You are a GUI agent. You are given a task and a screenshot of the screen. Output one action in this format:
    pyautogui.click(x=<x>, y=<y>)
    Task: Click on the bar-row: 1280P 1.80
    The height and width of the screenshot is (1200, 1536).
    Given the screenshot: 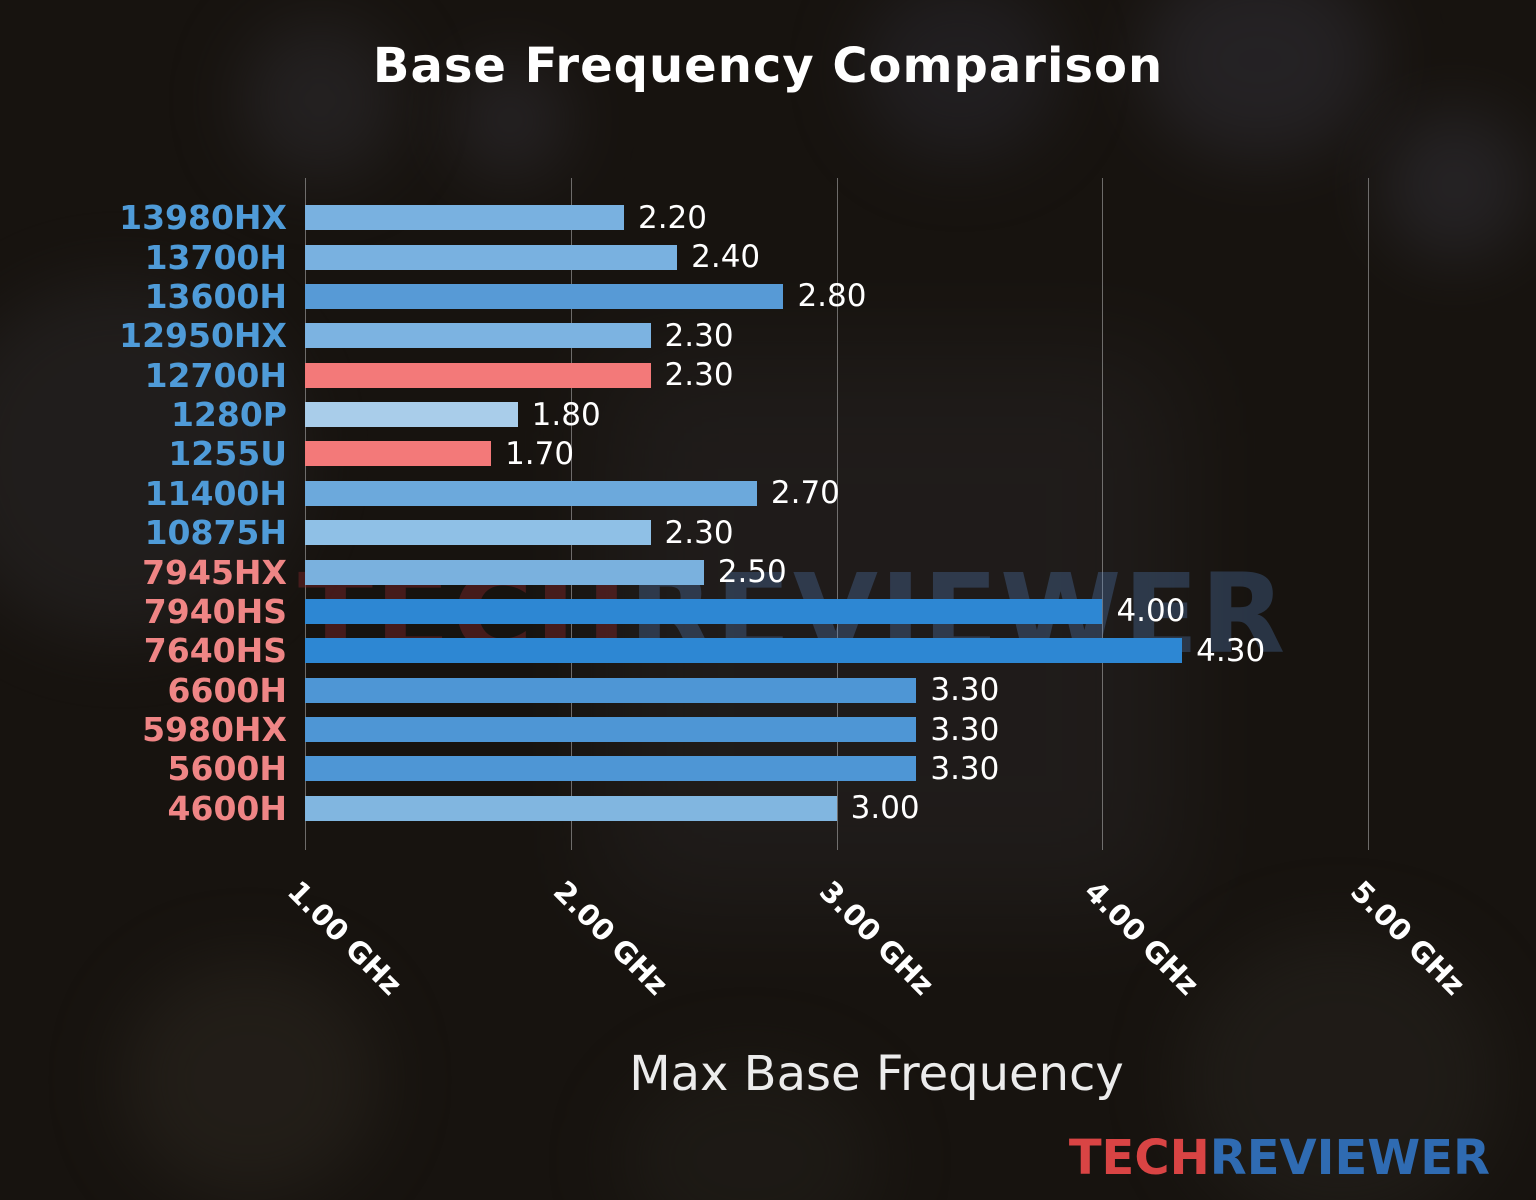 What is the action you would take?
    pyautogui.click(x=809, y=414)
    